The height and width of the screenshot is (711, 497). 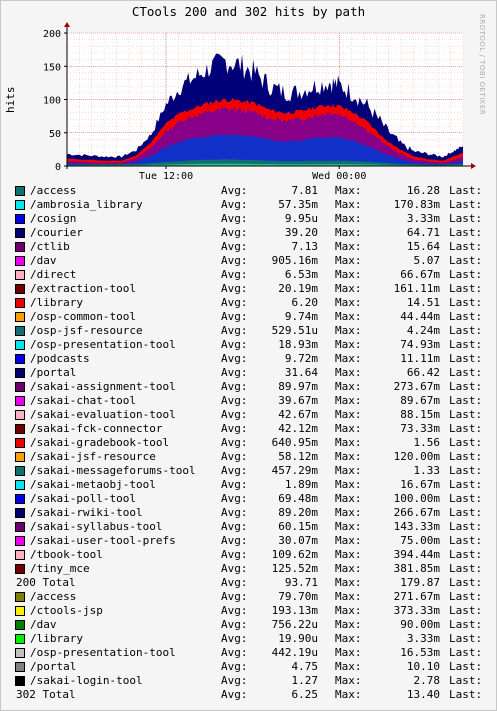 I want to click on legend-max-value: 5.07, so click(x=427, y=260).